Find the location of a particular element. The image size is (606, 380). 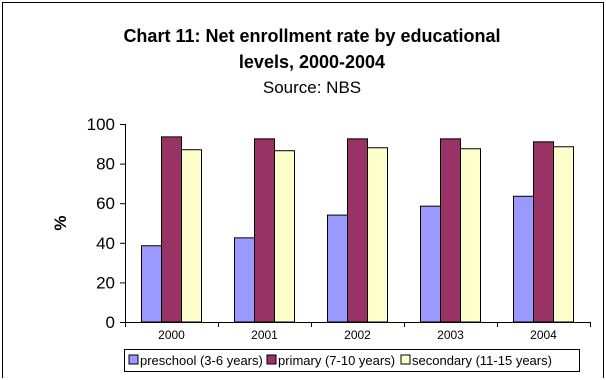

bar-primary-2001 is located at coordinates (264, 230).